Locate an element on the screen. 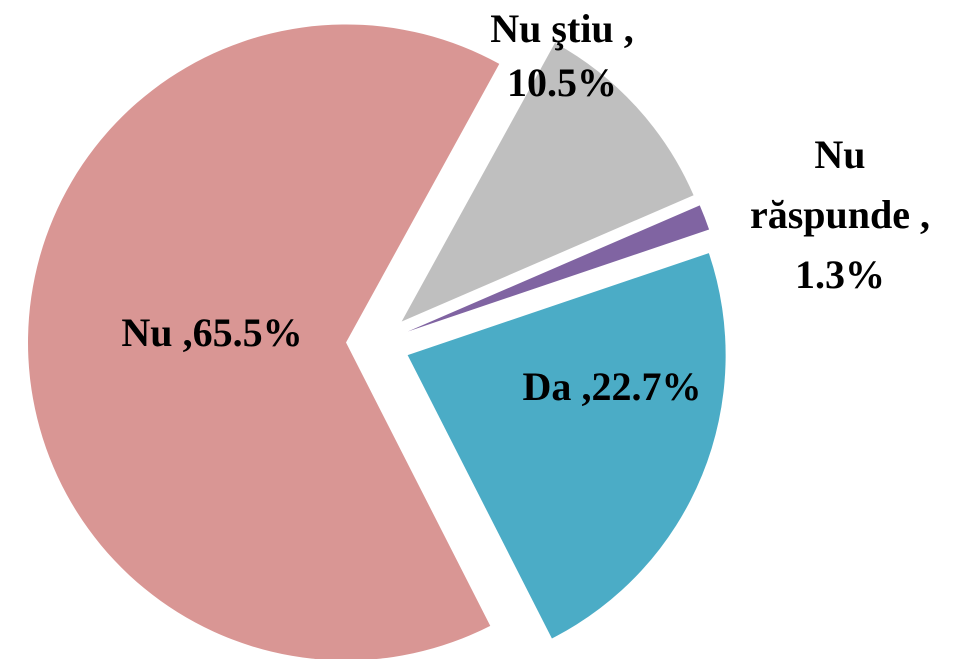 Image resolution: width=957 pixels, height=659 pixels. category-label: Nu ştiu is located at coordinates (551, 28).